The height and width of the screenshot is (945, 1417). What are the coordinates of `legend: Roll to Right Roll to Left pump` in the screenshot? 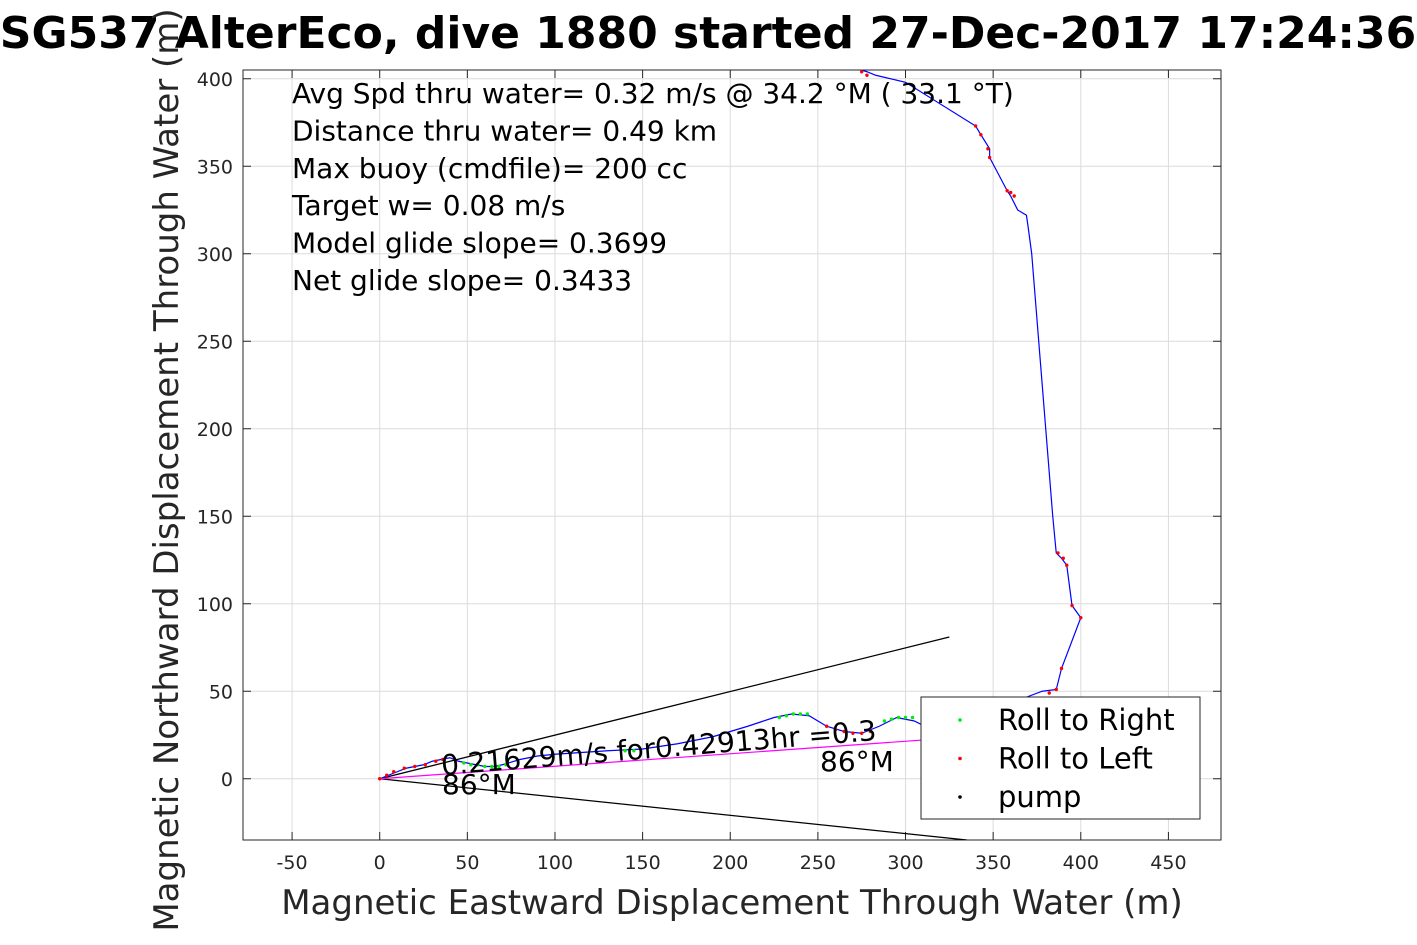 It's located at (1060, 758).